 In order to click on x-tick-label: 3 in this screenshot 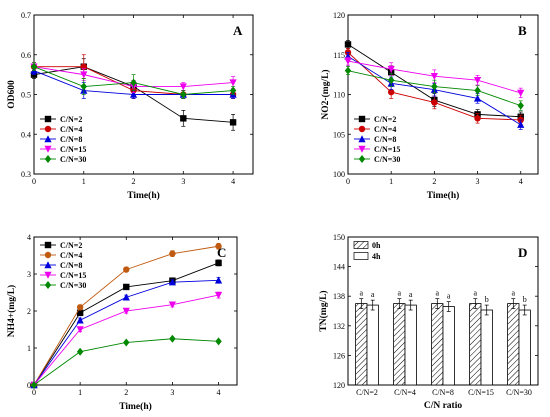, I will do `click(172, 392)`.